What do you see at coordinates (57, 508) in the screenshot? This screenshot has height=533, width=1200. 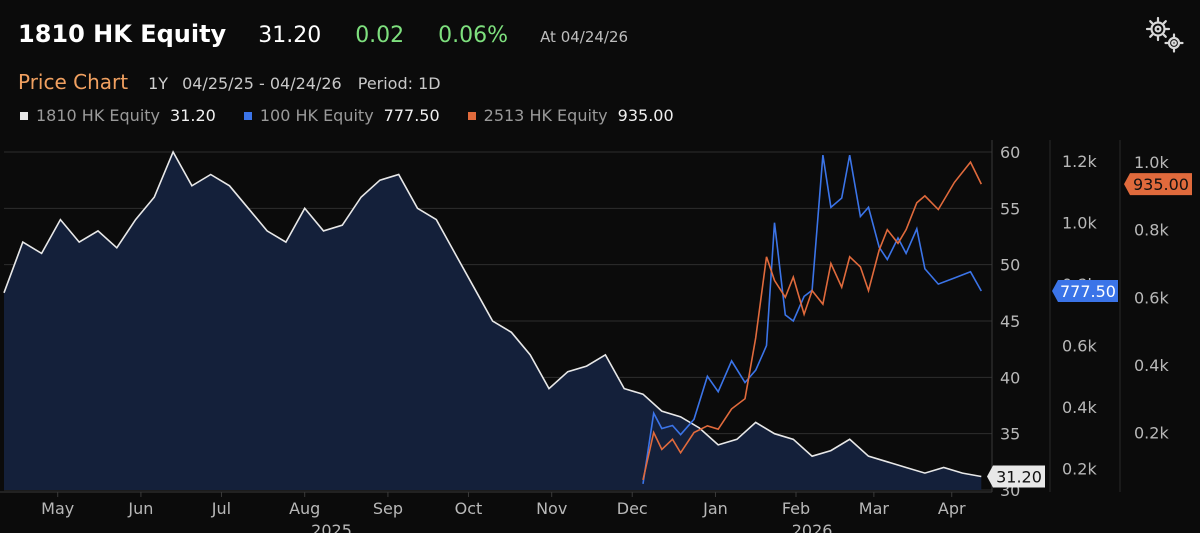 I see `x-tick-label: May` at bounding box center [57, 508].